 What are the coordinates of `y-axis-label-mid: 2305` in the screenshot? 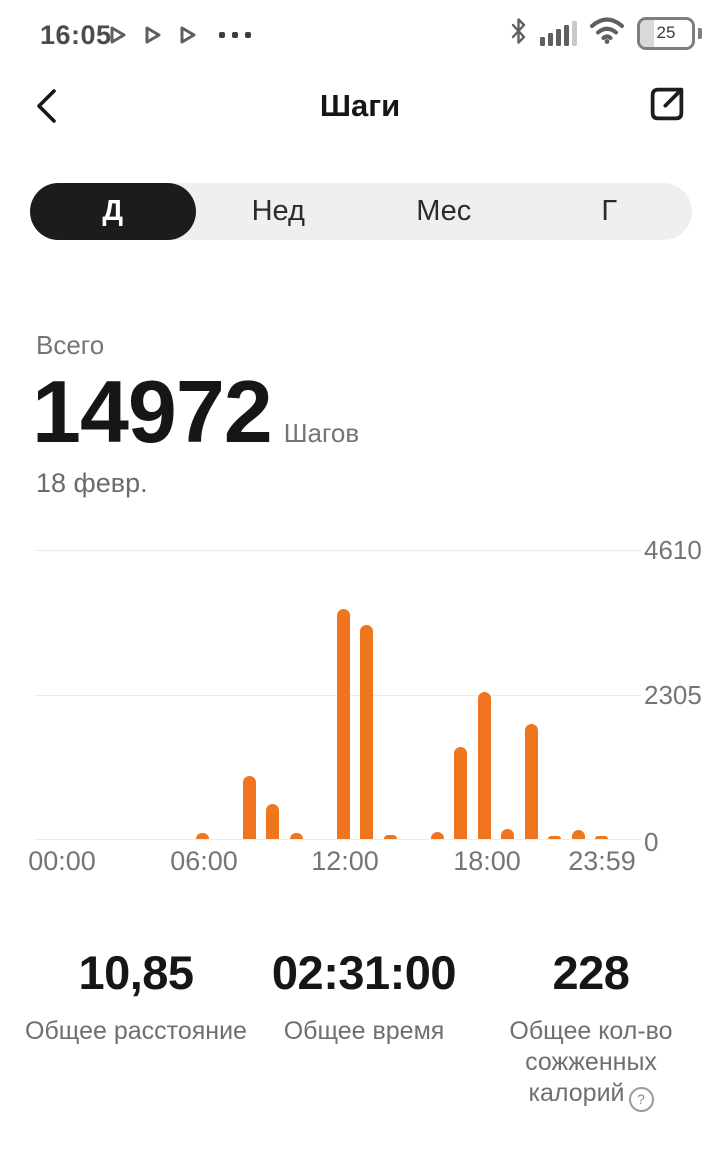 It's located at (673, 695).